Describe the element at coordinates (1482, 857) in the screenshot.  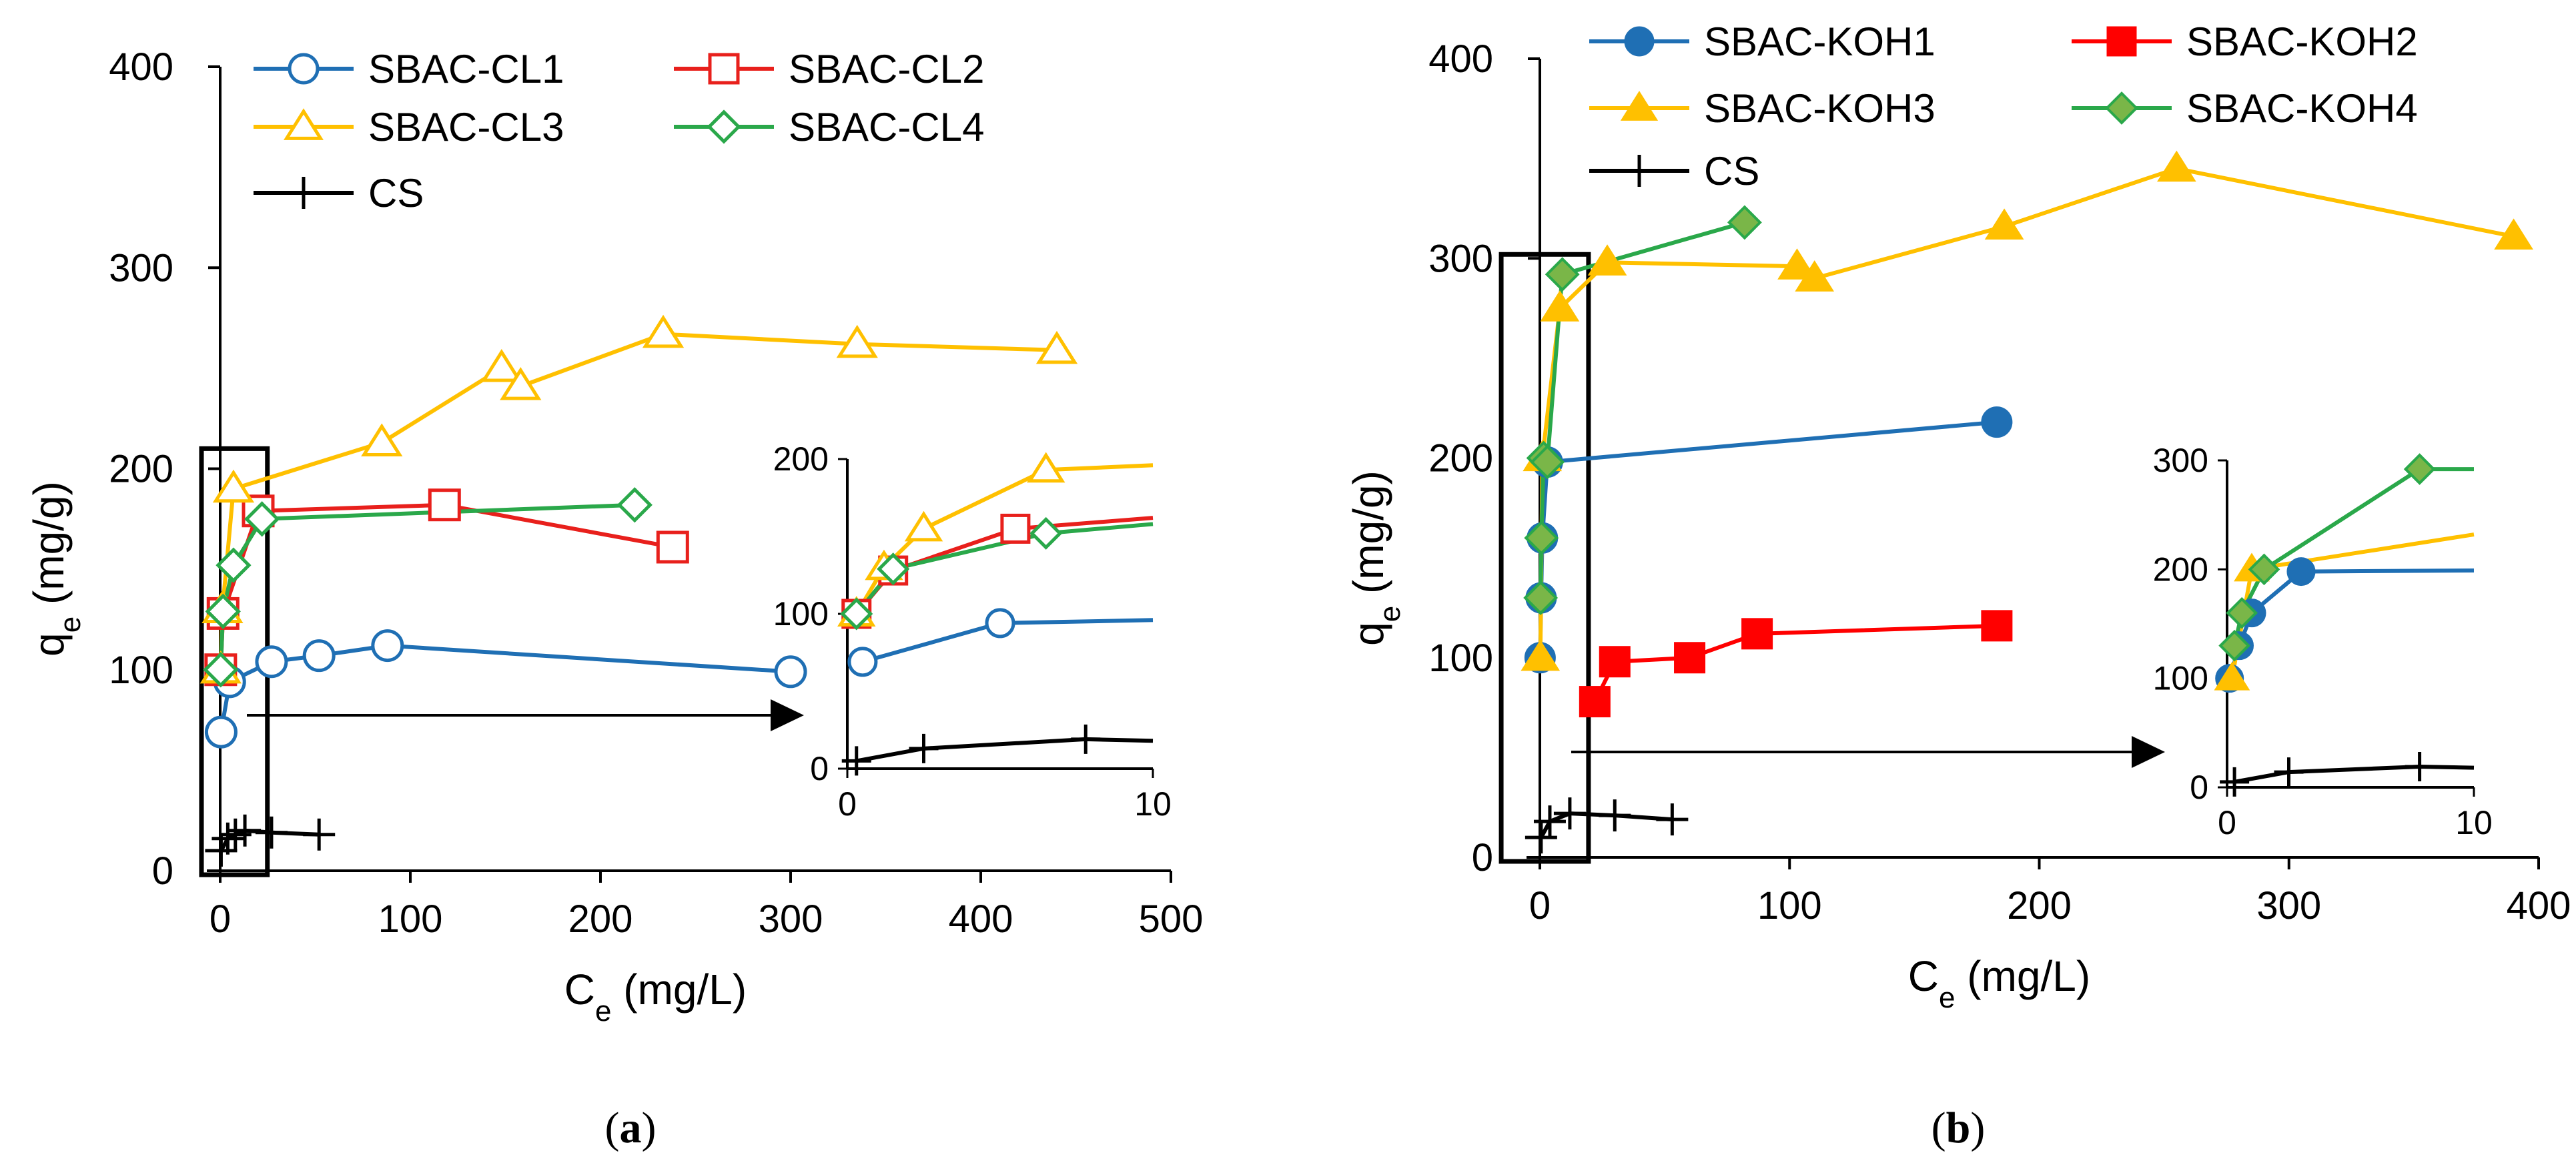
I see `y-tick-label: 0` at that location.